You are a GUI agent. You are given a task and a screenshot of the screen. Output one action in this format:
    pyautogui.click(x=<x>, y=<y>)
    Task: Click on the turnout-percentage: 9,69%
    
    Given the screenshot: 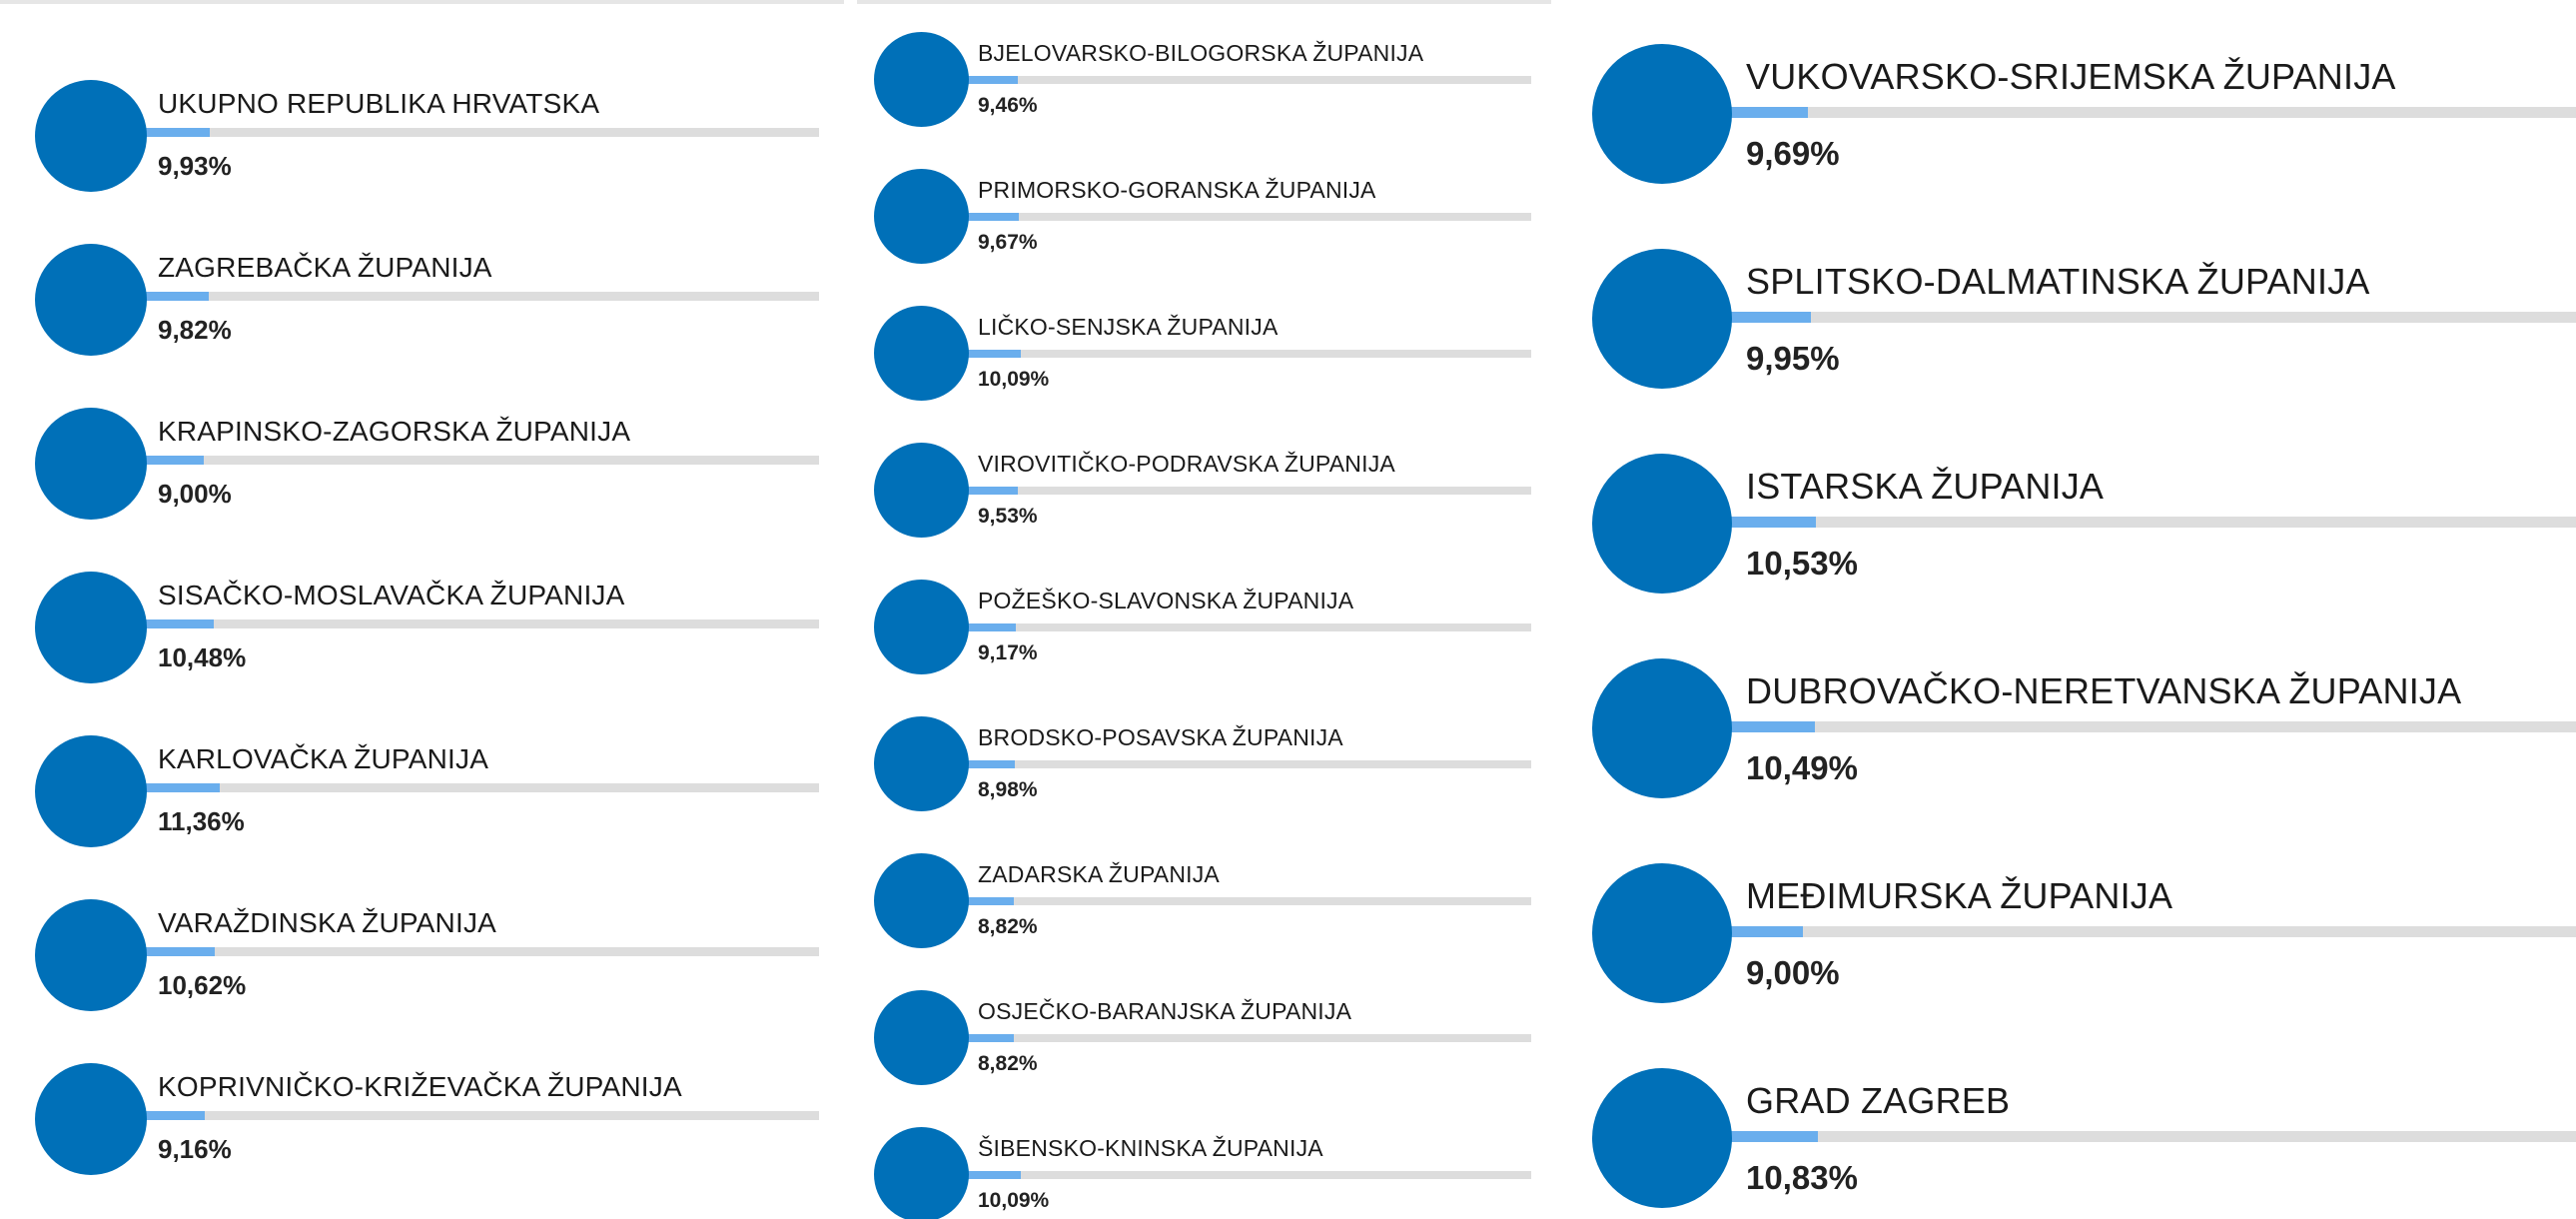 What is the action you would take?
    pyautogui.click(x=1793, y=153)
    